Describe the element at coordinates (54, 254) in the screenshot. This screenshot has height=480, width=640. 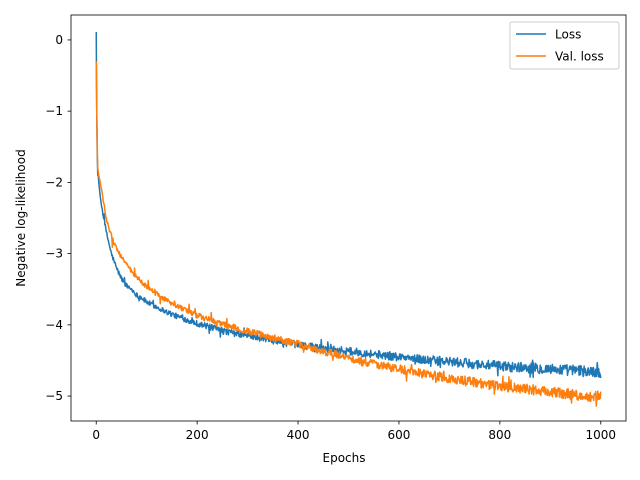
I see `y-tick-label: −3` at that location.